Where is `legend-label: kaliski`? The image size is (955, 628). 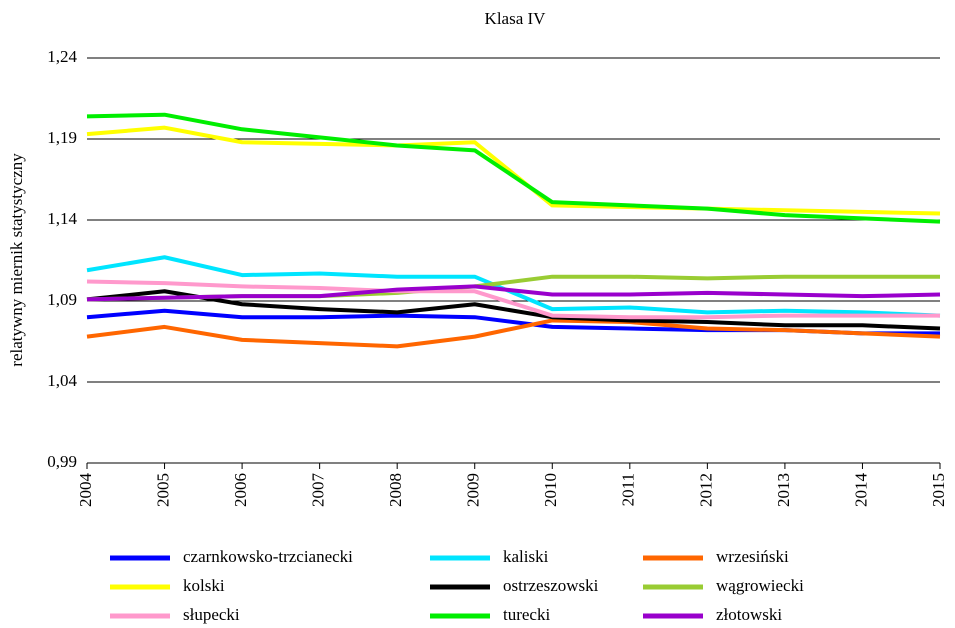 legend-label: kaliski is located at coordinates (526, 556).